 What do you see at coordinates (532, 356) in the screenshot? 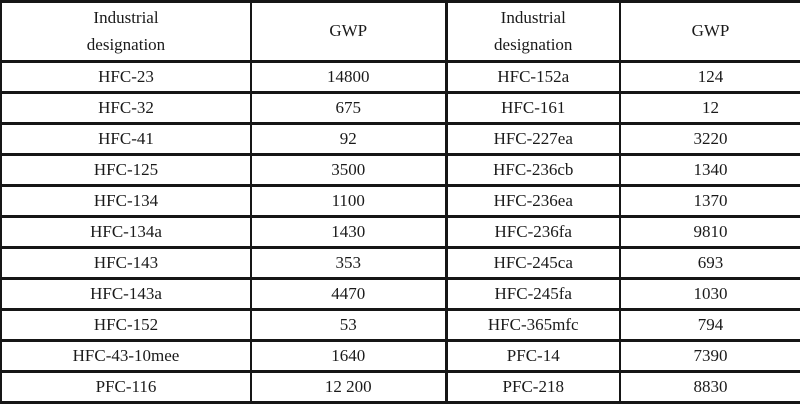
I see `cell-industrial-designation: PFC-14` at bounding box center [532, 356].